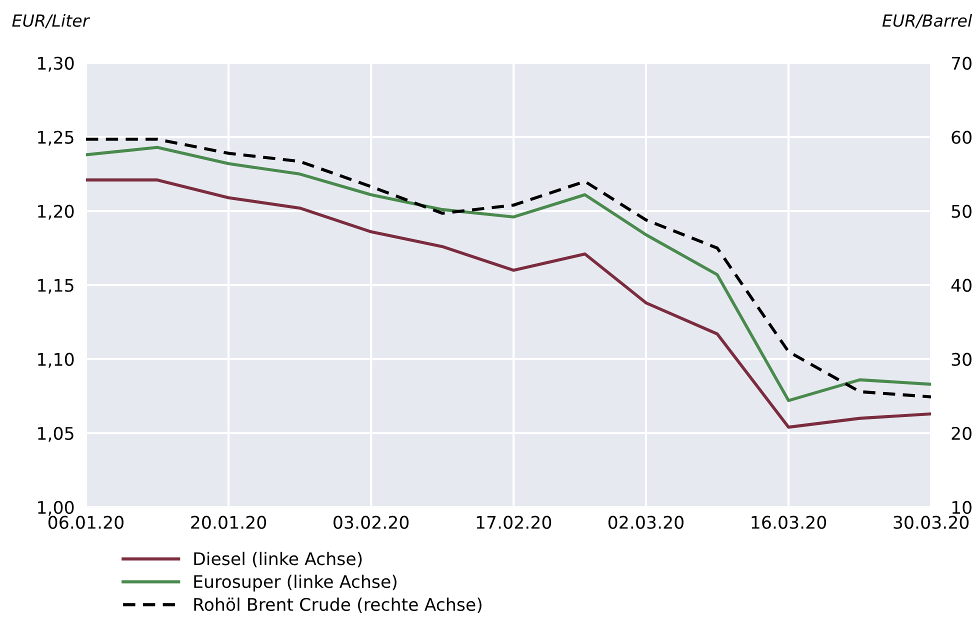  I want to click on x-tick-label: 17.02.20, so click(514, 522).